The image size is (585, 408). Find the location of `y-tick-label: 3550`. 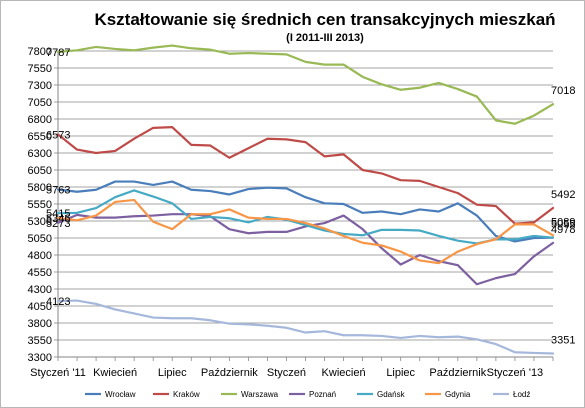

y-tick-label: 3550 is located at coordinates (40, 341).